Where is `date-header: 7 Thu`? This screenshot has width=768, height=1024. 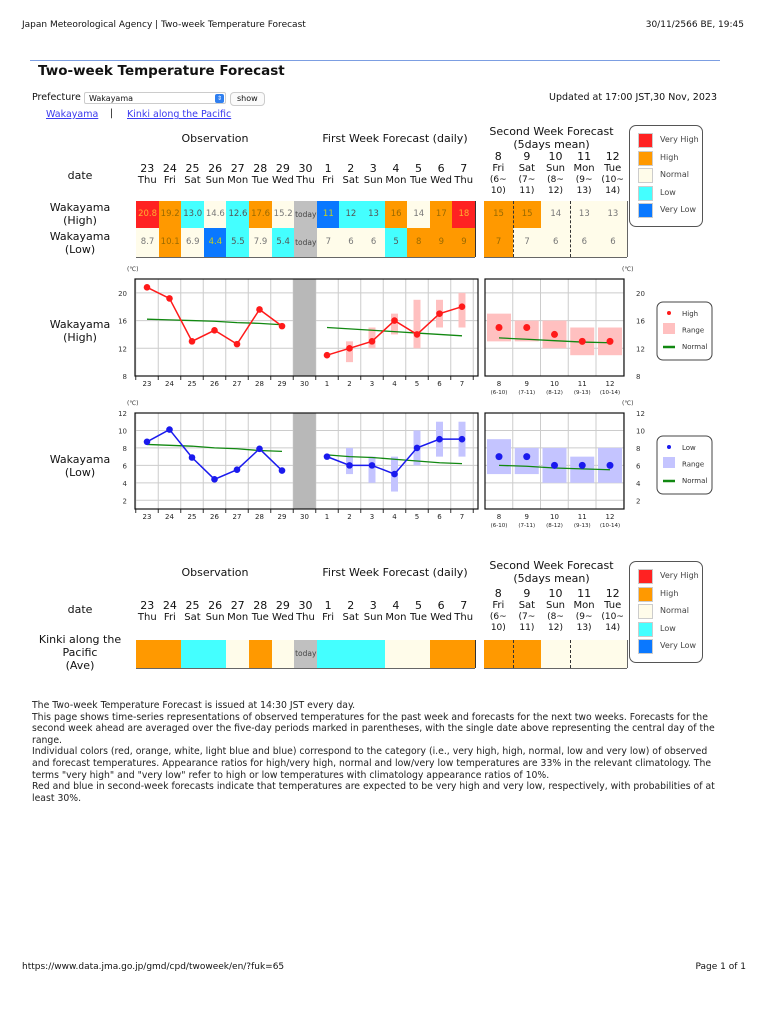 date-header: 7 Thu is located at coordinates (463, 612).